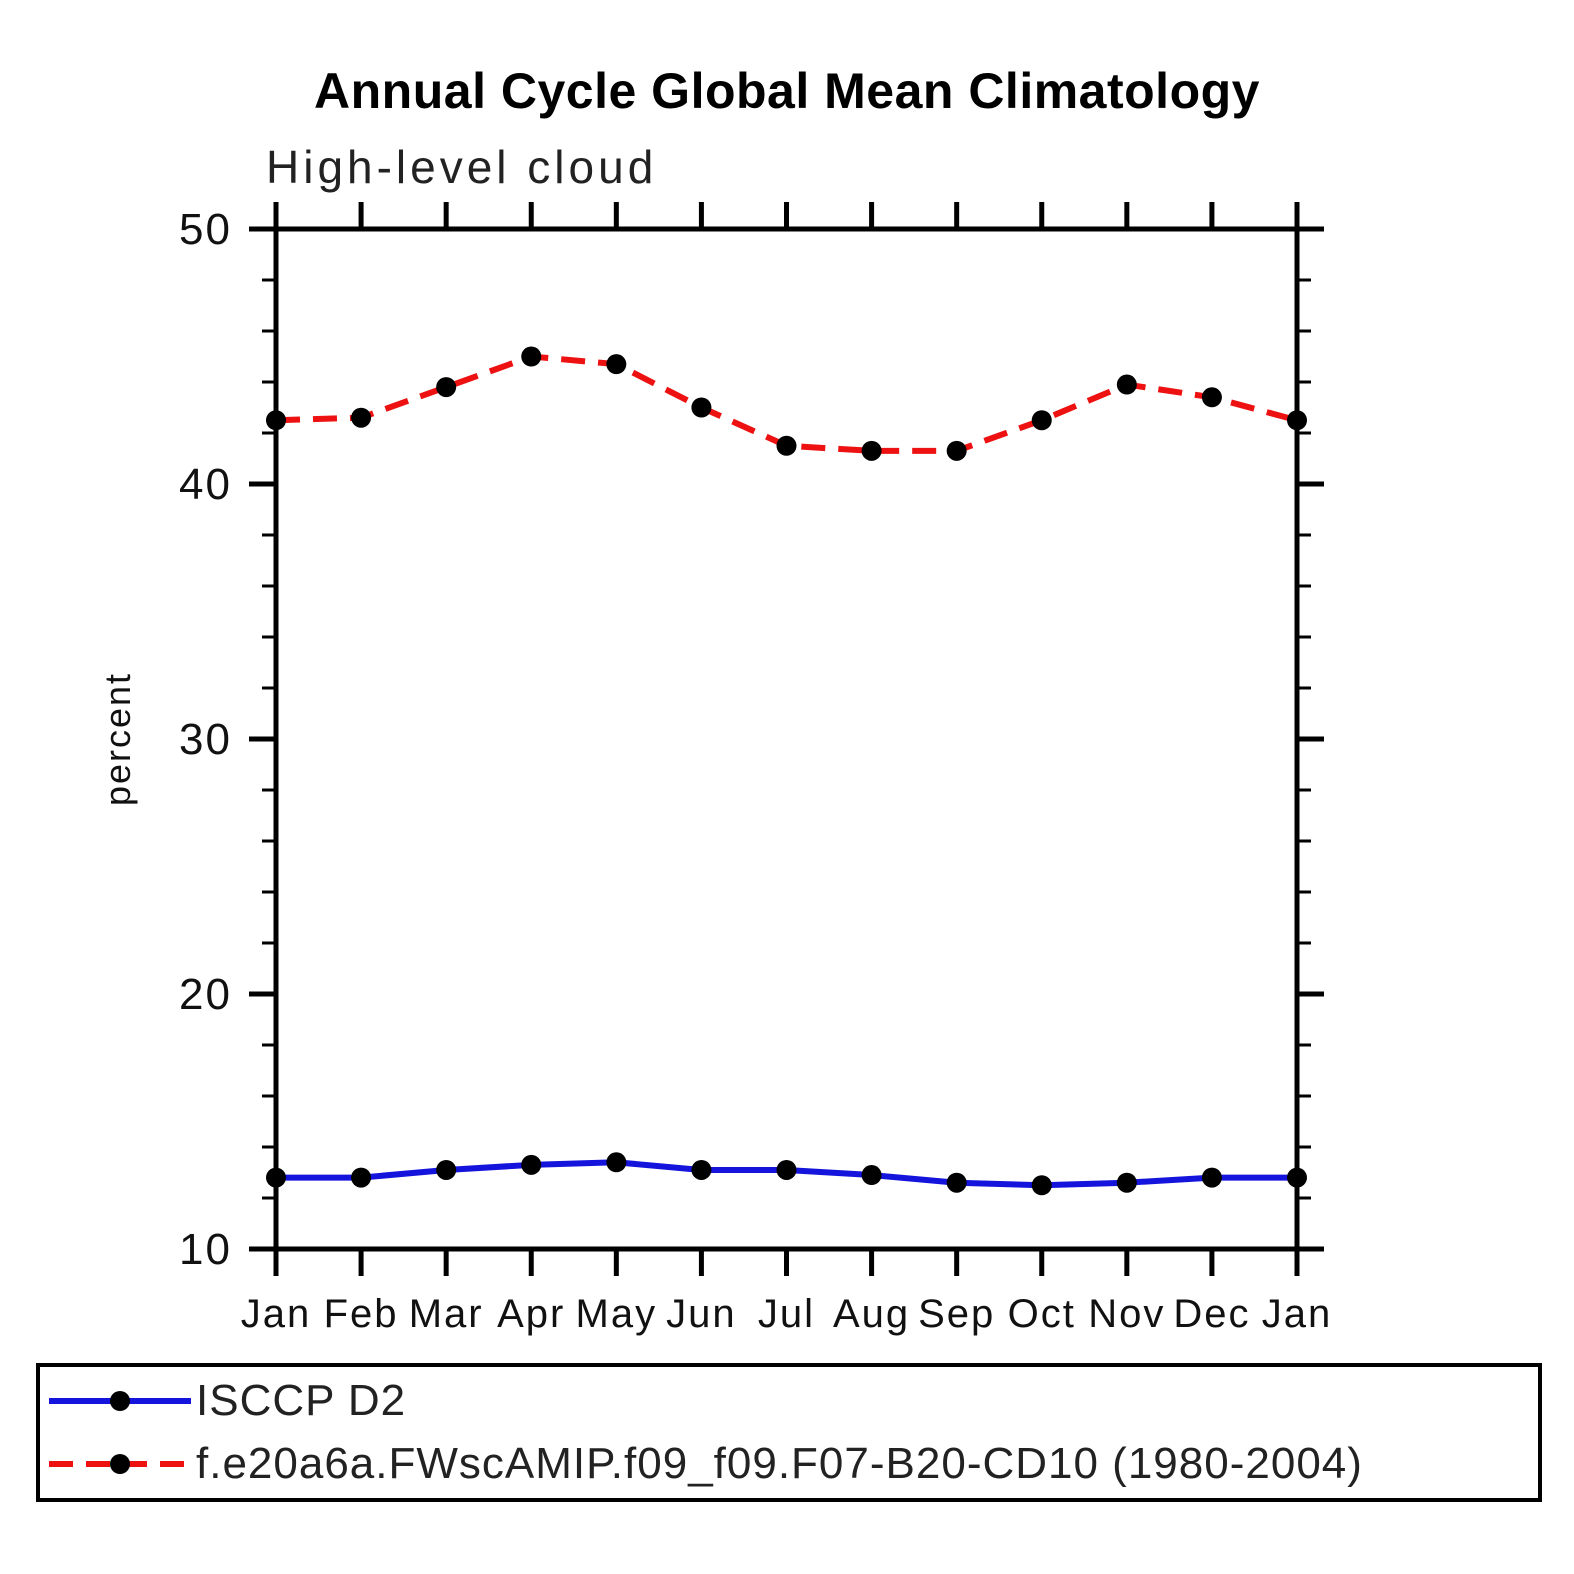  What do you see at coordinates (205, 1249) in the screenshot?
I see `svg-text: 10` at bounding box center [205, 1249].